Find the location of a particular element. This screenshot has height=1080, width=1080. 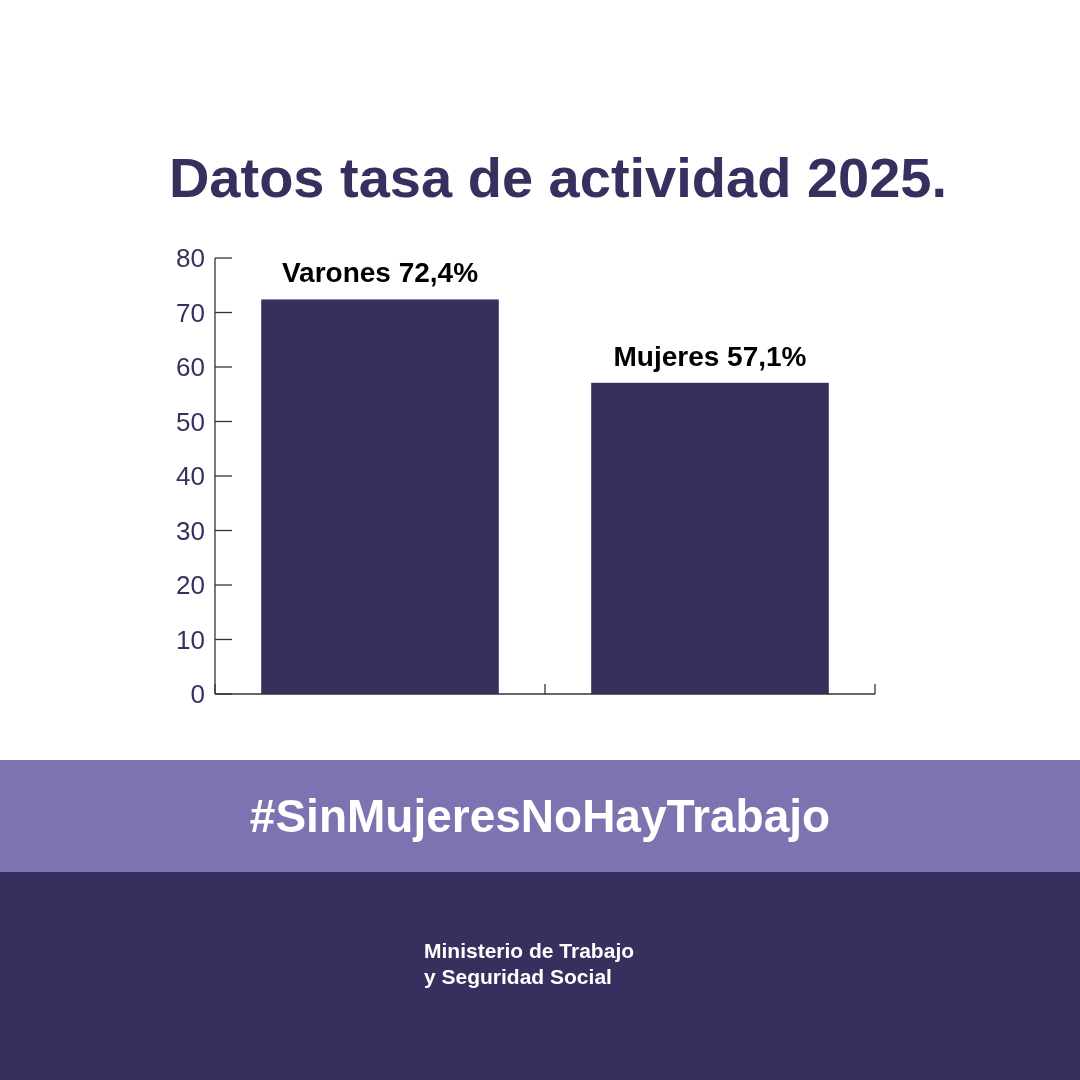

y-tick-label: 20 is located at coordinates (190, 585).